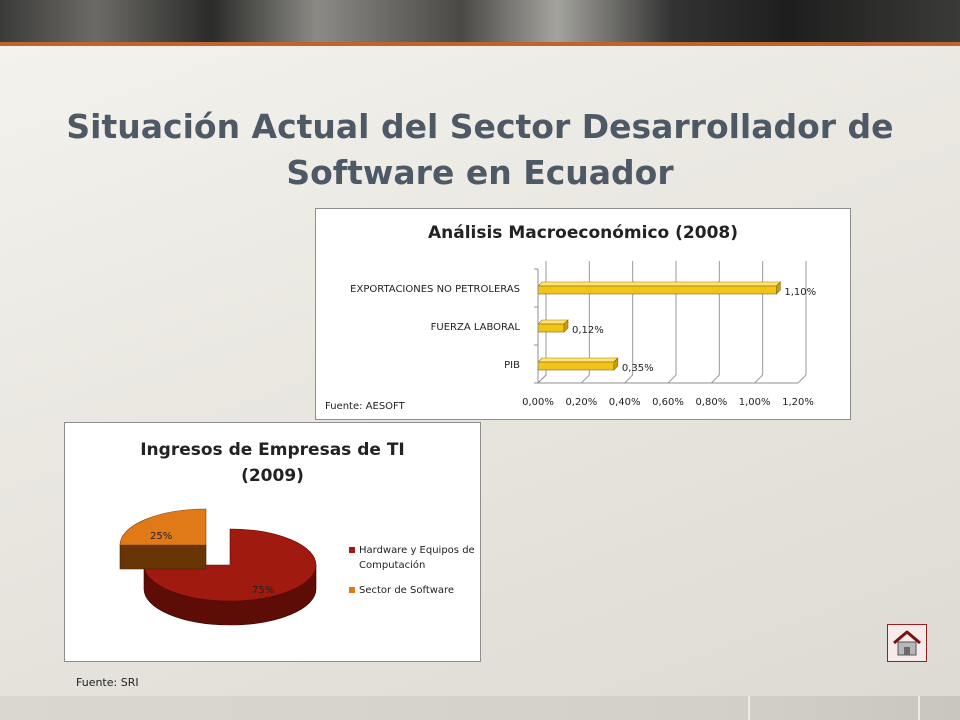 This screenshot has height=720, width=960. Describe the element at coordinates (480, 708) in the screenshot. I see `bottom-decor-bar` at that location.